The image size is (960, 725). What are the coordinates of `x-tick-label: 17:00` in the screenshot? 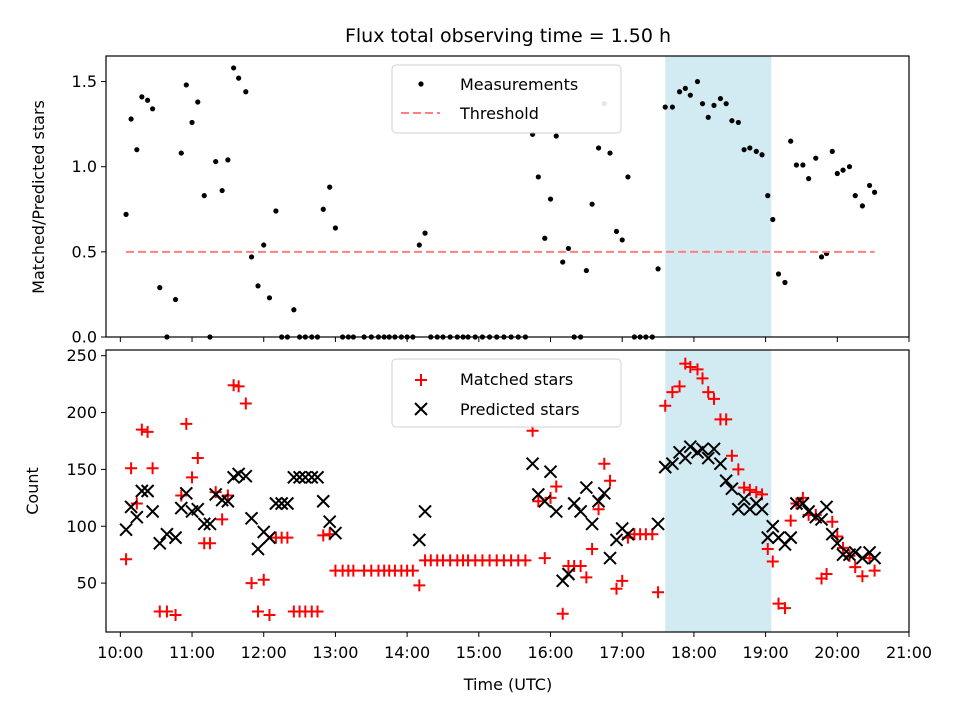 It's located at (622, 652).